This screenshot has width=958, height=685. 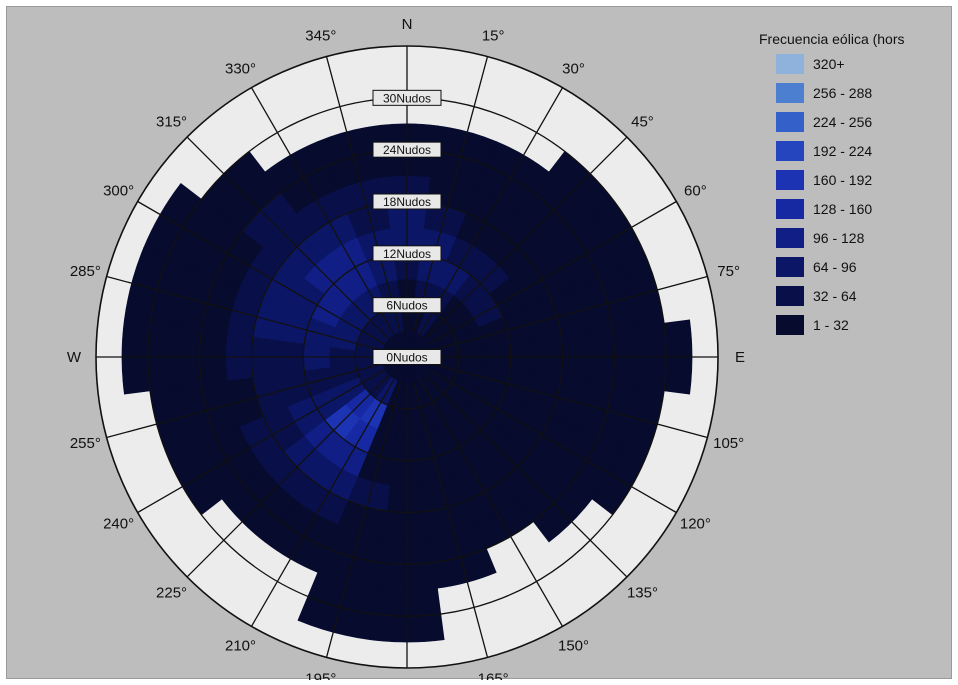 I want to click on legend-item: 160 - 192, so click(x=862, y=179).